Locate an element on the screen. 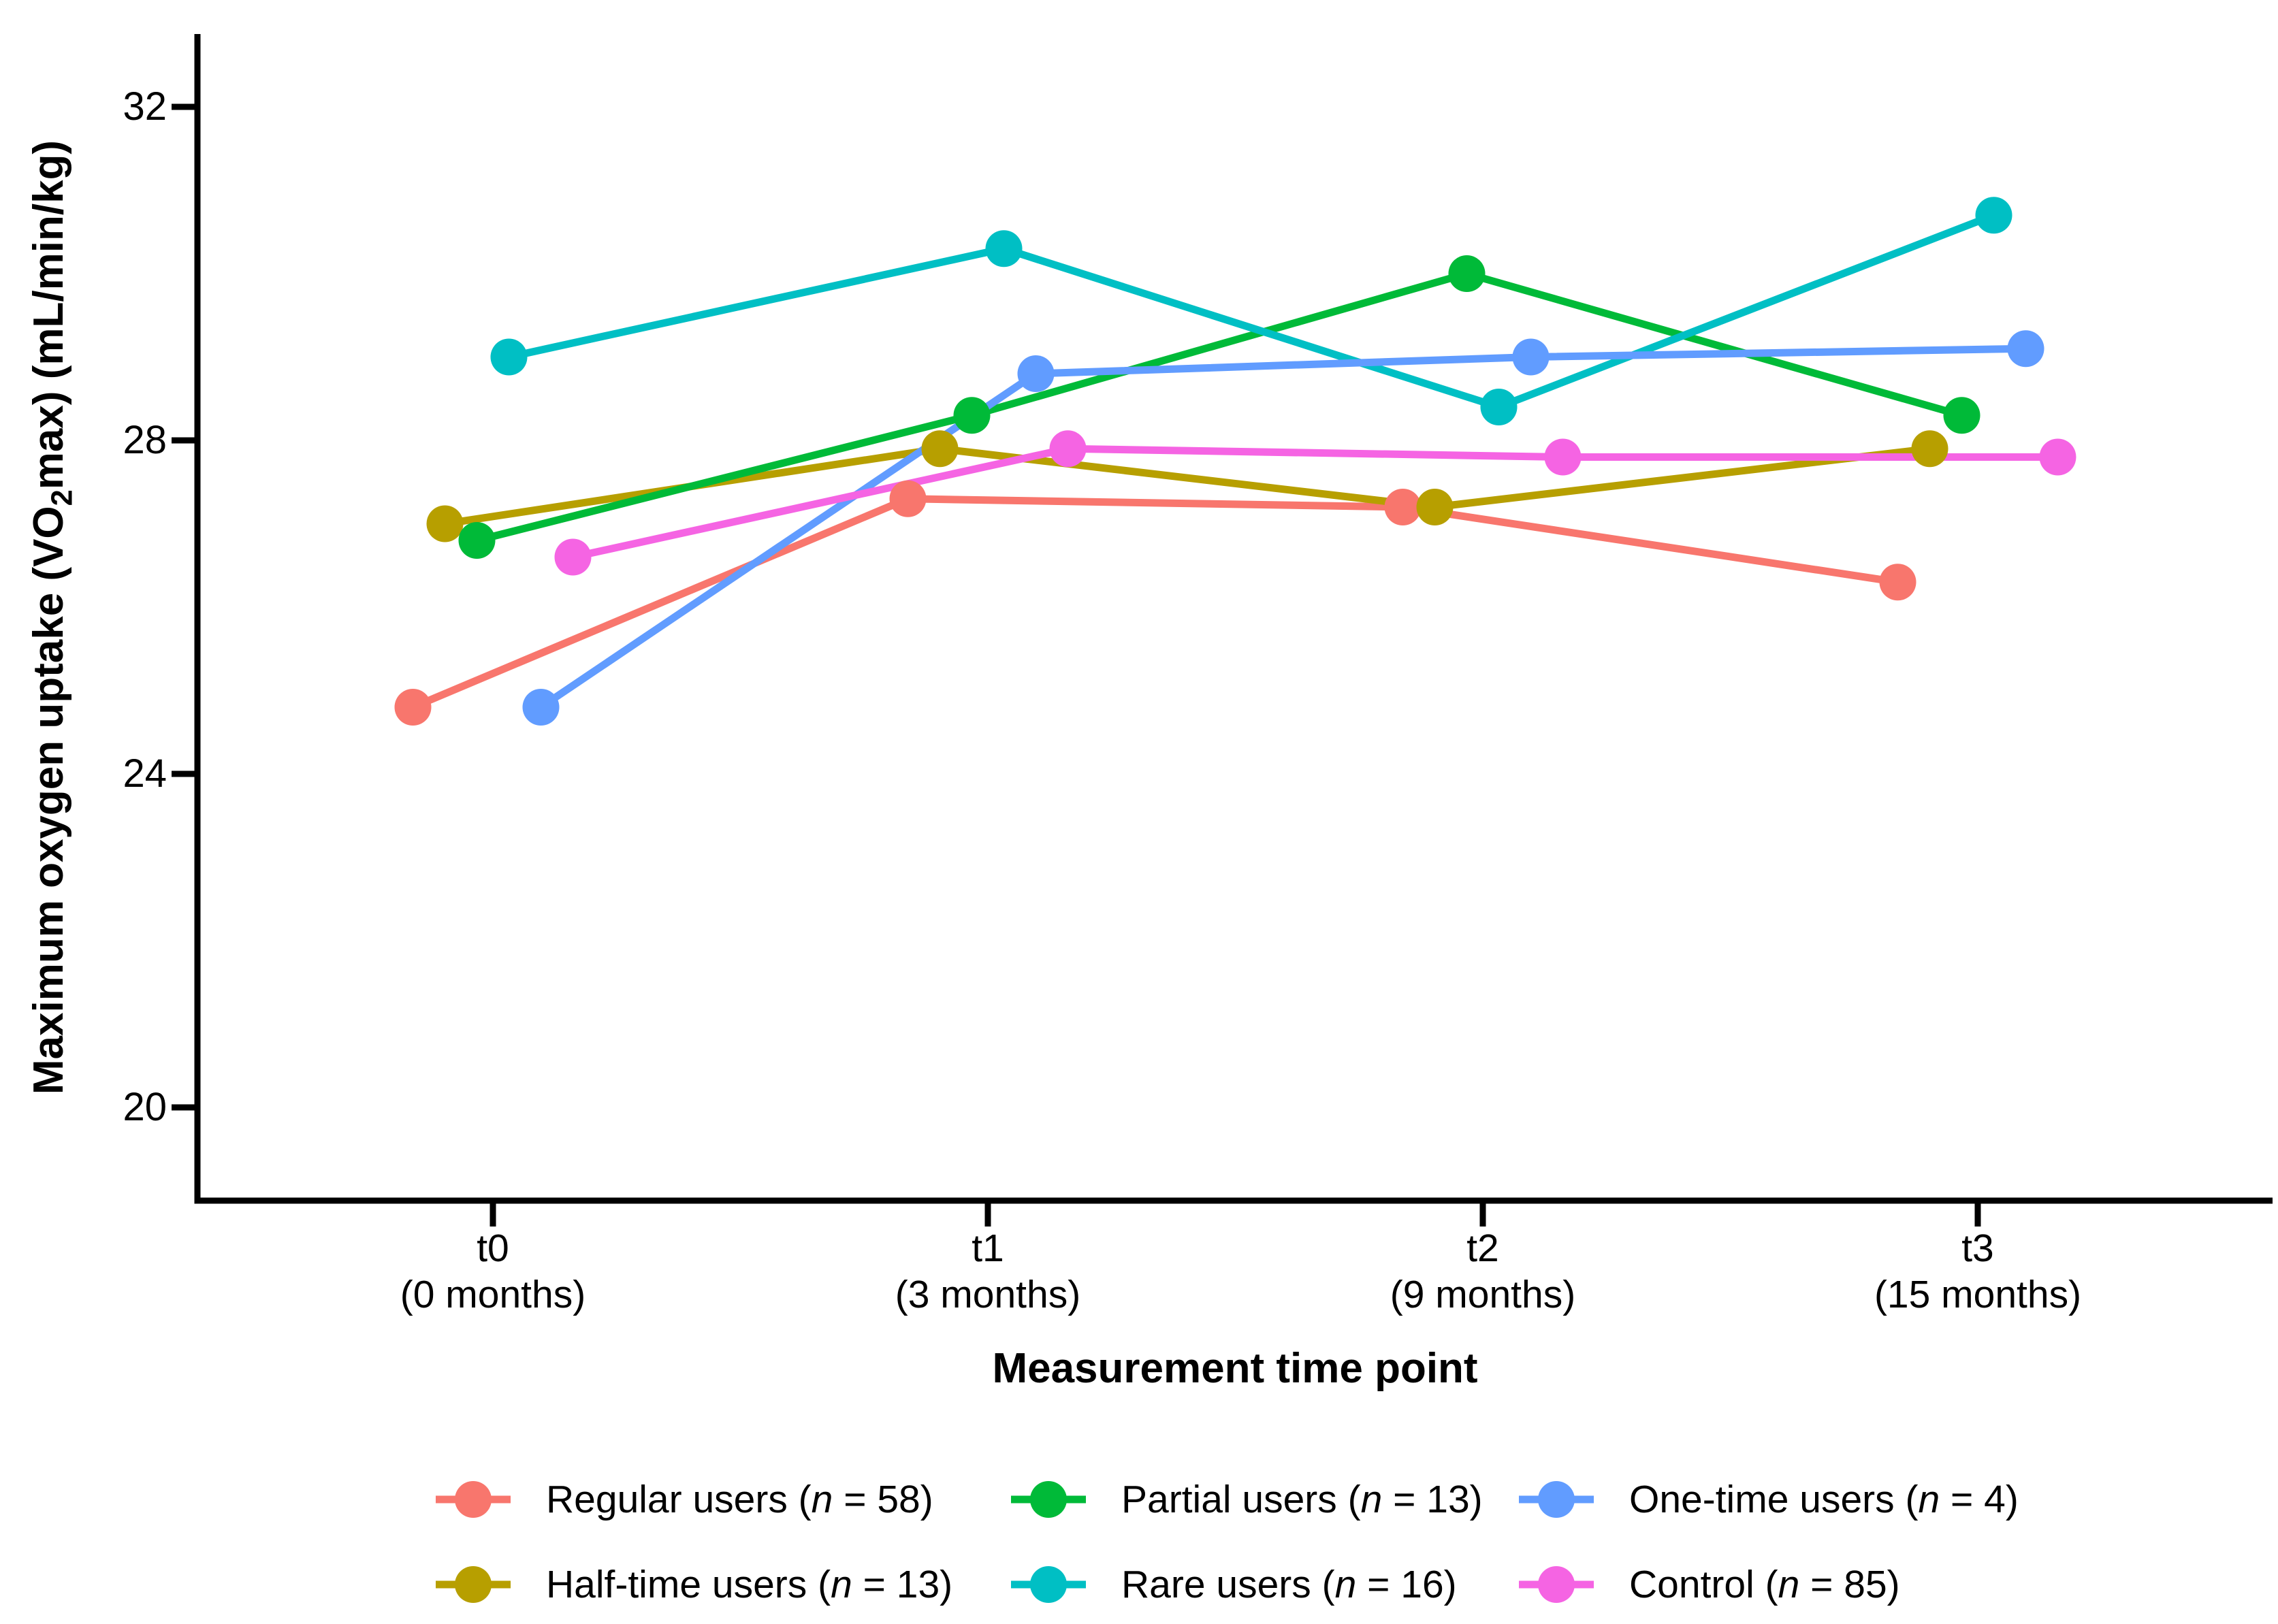 The width and height of the screenshot is (2278, 1624). legend-item: Control (n = 85) is located at coordinates (1710, 1584).